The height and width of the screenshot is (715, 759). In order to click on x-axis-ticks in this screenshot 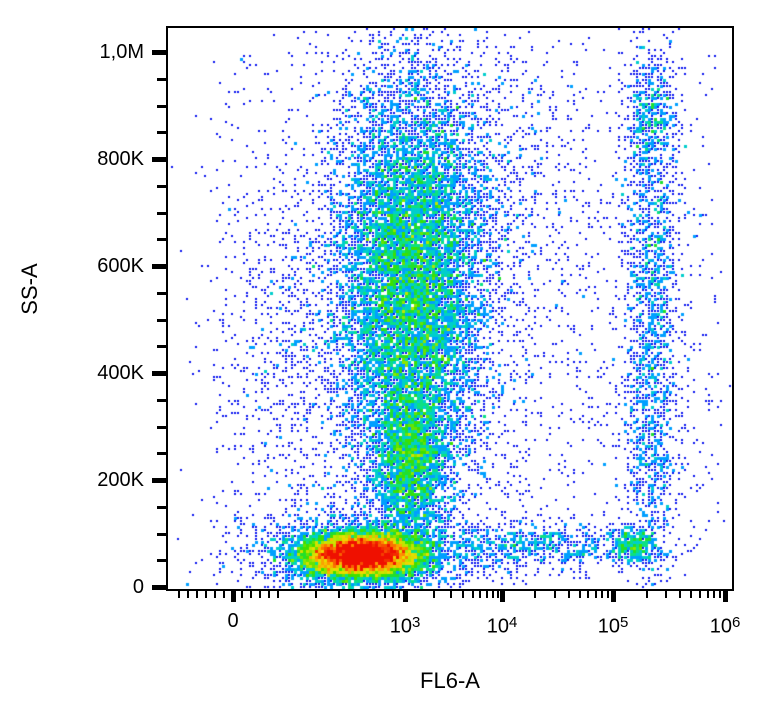, I will do `click(450, 597)`.